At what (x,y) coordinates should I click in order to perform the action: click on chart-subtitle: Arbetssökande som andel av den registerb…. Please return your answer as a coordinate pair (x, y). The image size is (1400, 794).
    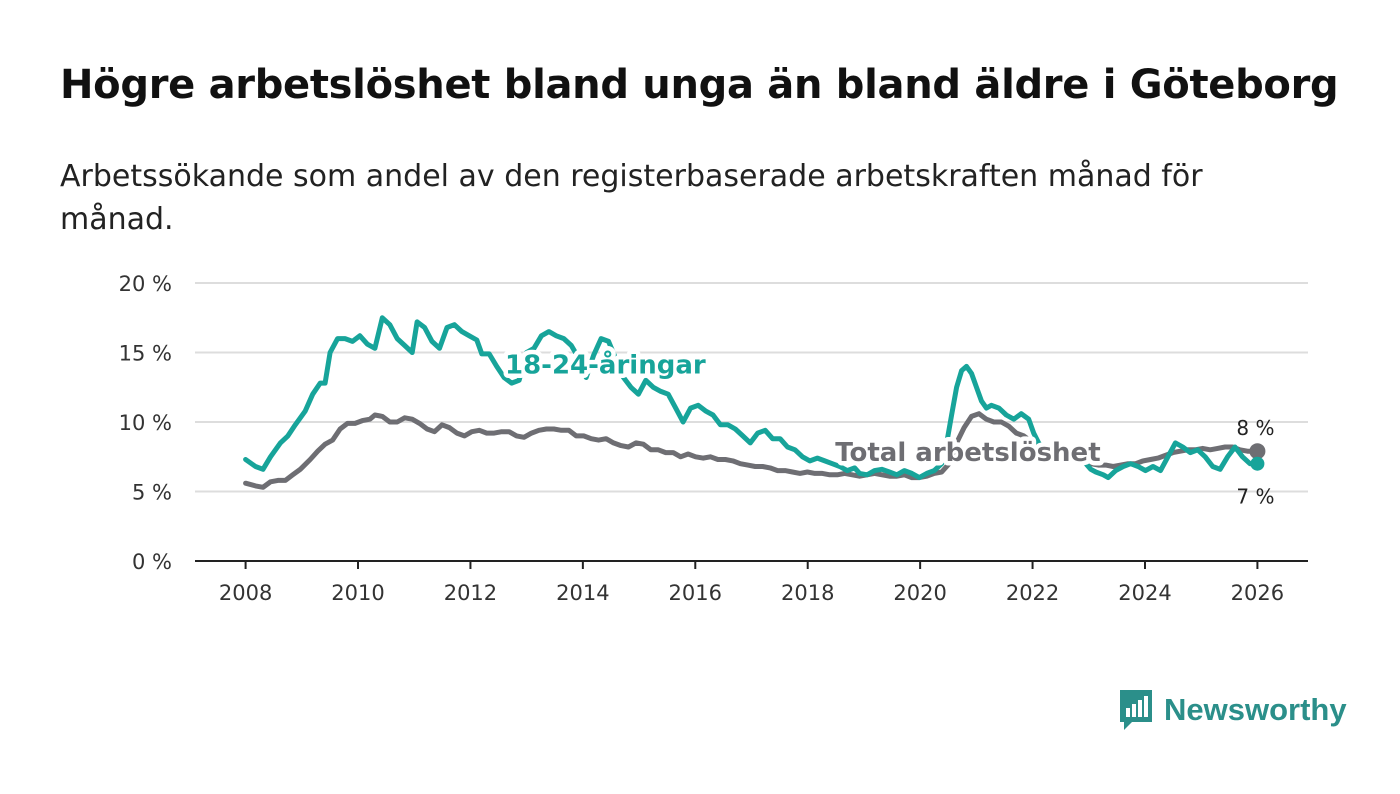
    Looking at the image, I should click on (631, 198).